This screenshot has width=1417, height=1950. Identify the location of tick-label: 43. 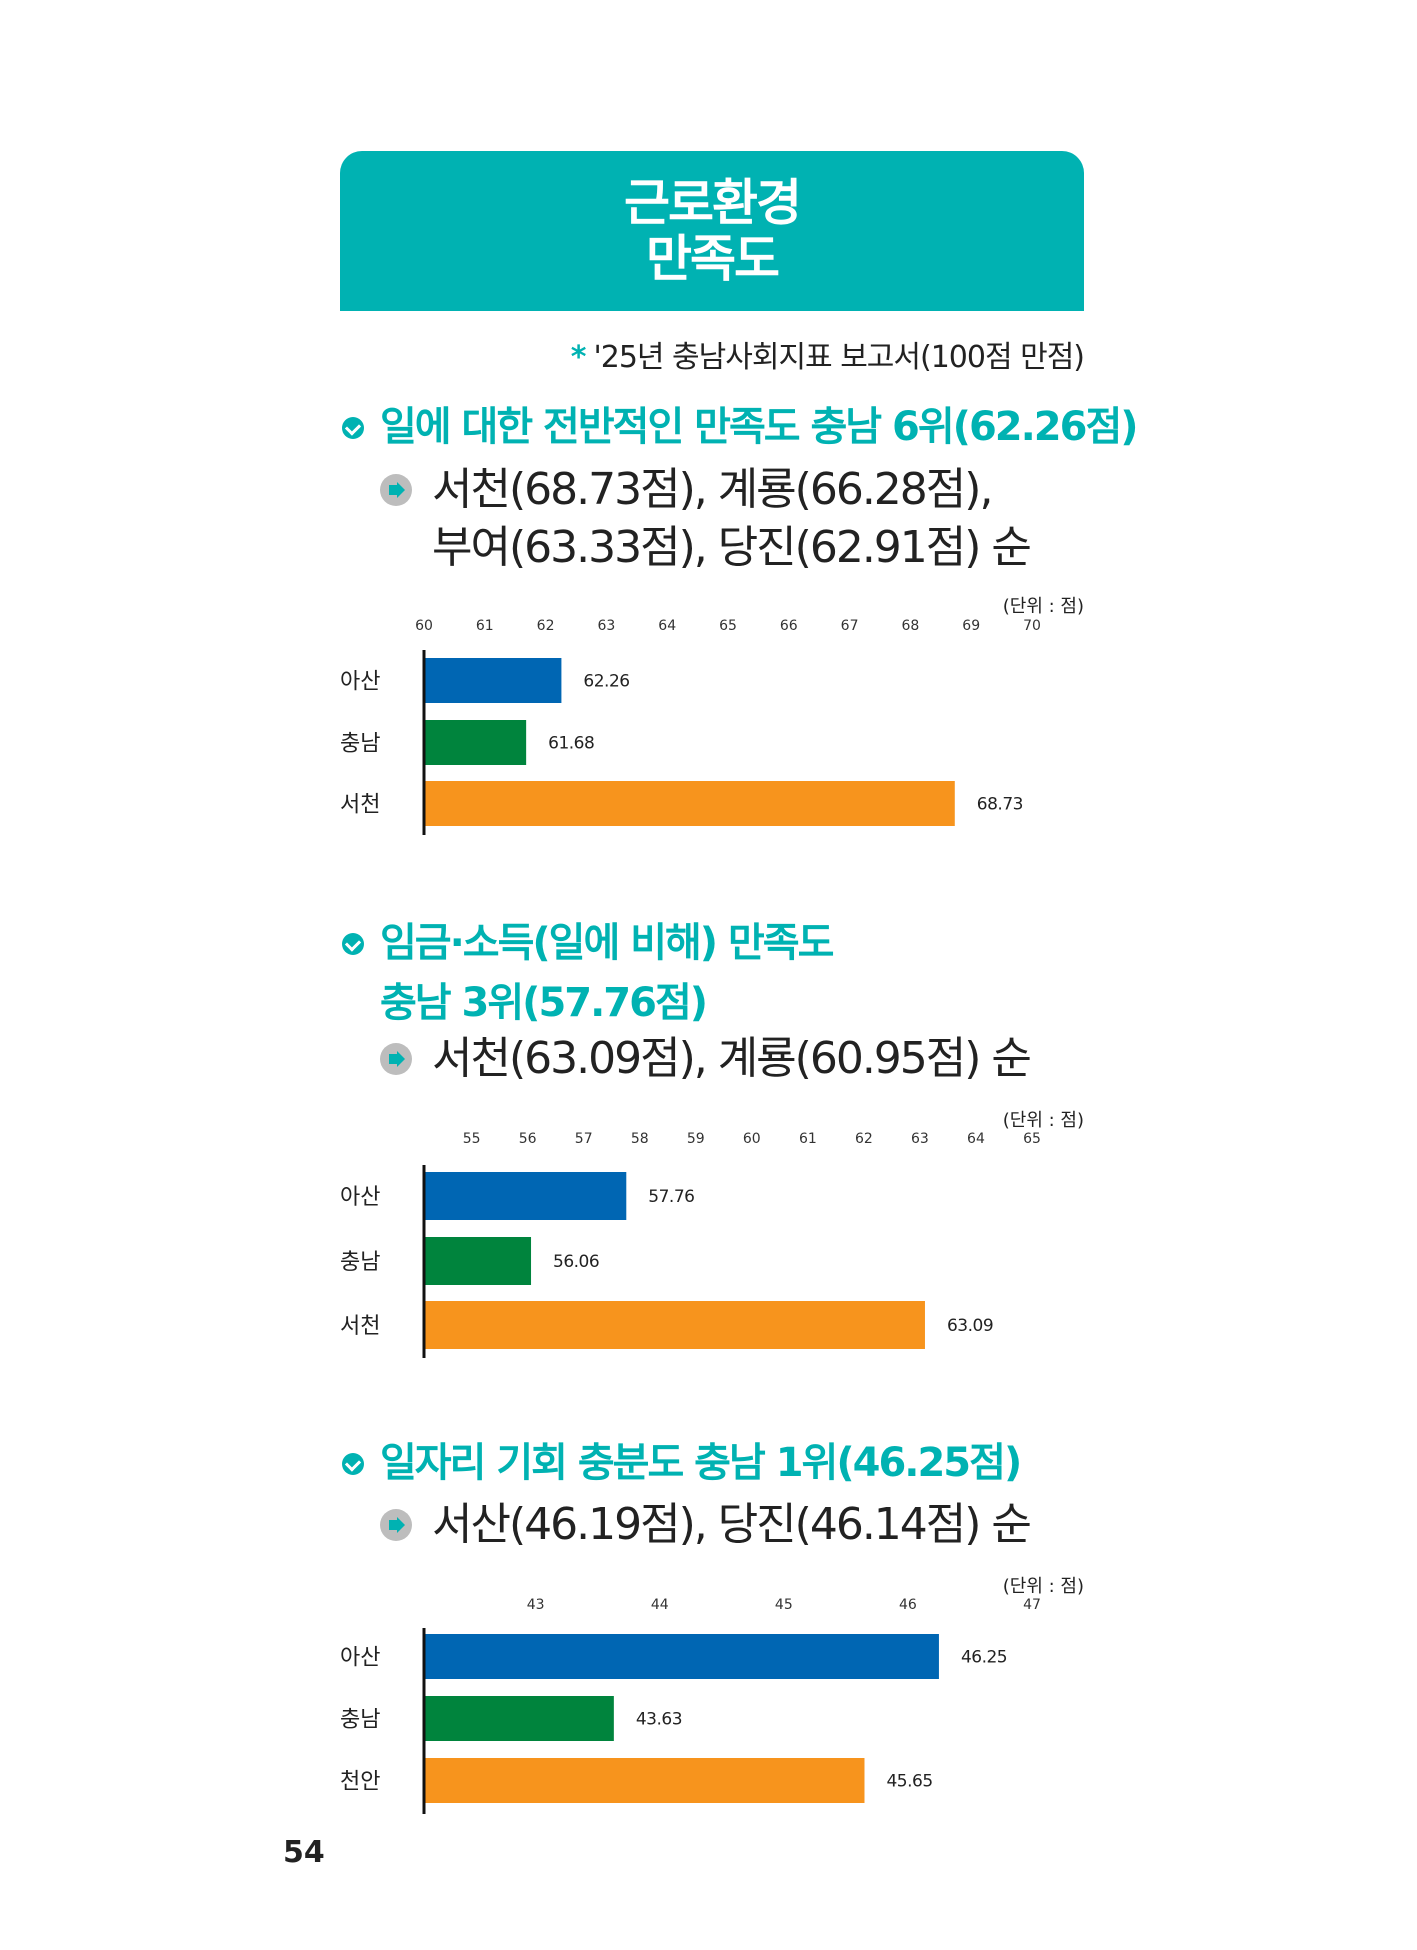
(536, 1605).